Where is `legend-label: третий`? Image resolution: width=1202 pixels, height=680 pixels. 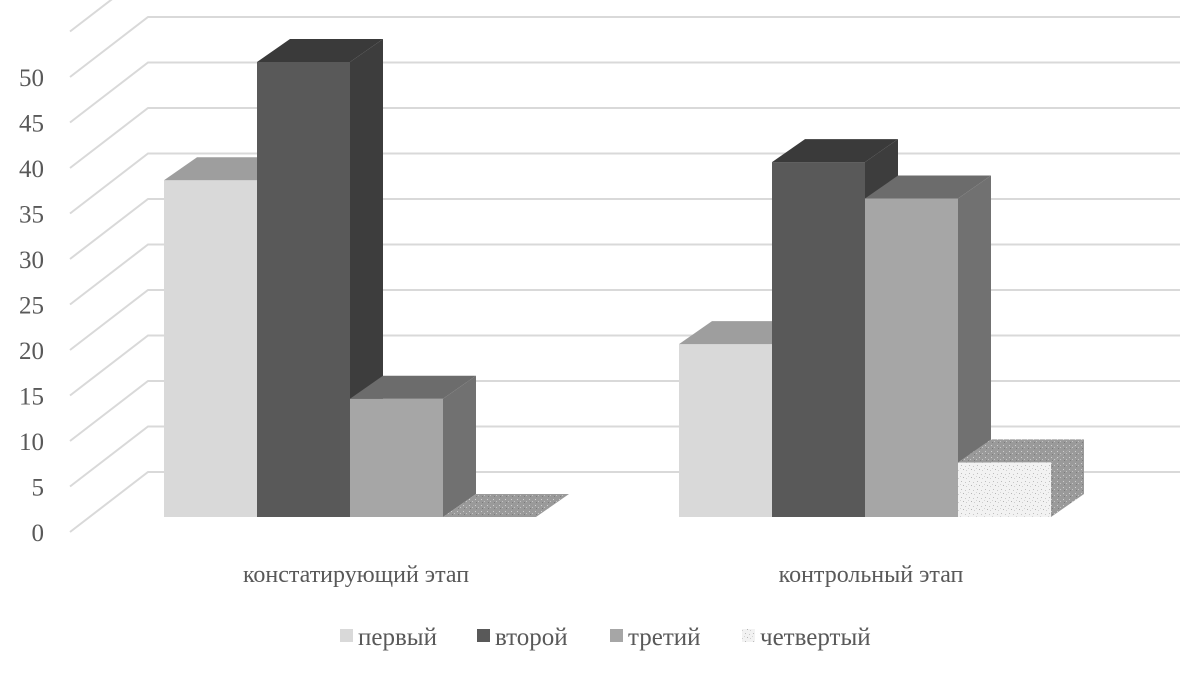 legend-label: третий is located at coordinates (664, 637).